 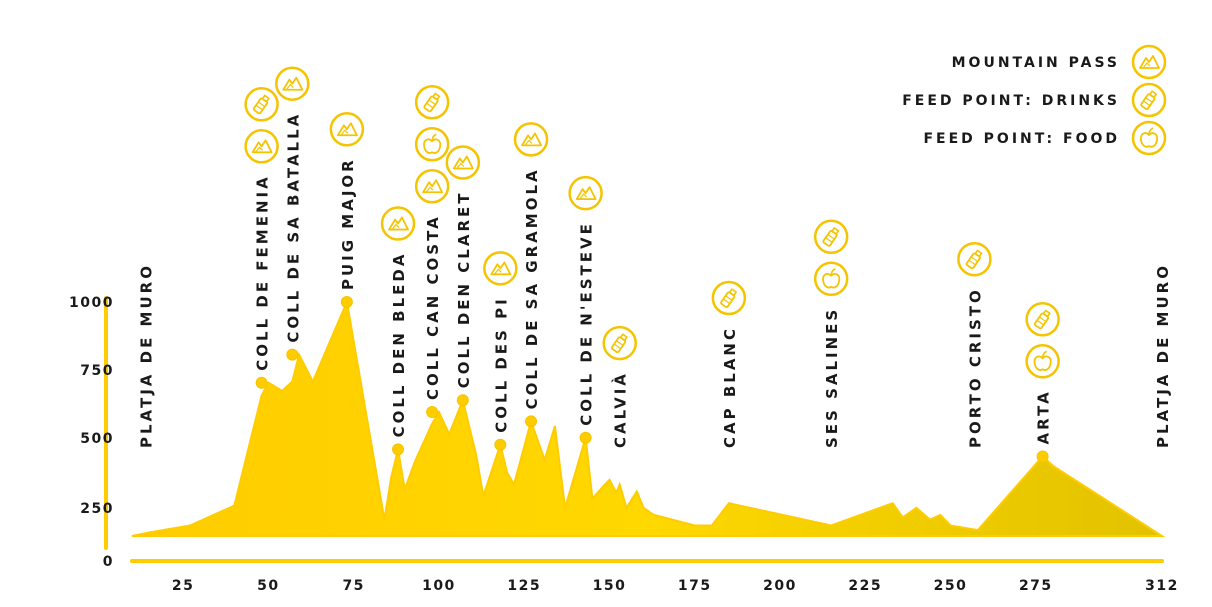 What do you see at coordinates (975, 367) in the screenshot?
I see `location-label: PORTO CRISTO` at bounding box center [975, 367].